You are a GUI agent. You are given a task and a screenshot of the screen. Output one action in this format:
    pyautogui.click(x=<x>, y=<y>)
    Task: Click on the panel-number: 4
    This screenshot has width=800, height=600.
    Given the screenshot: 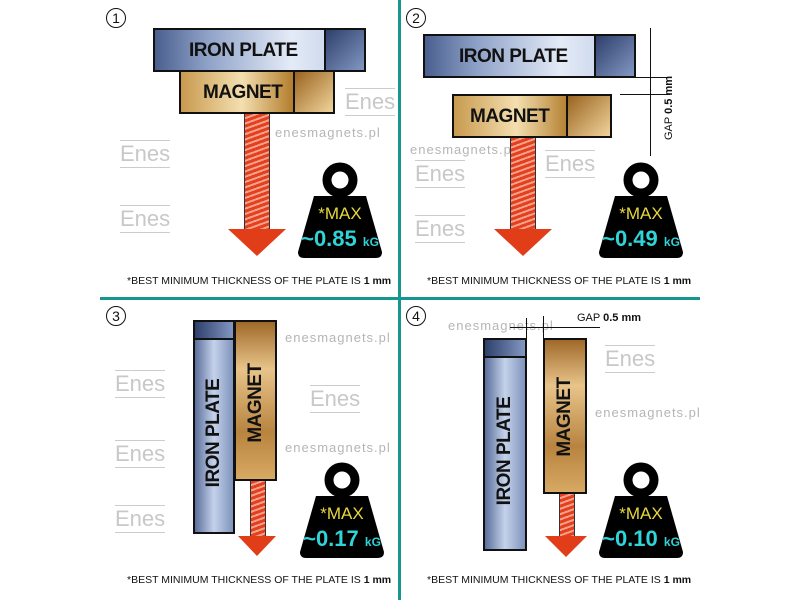 What is the action you would take?
    pyautogui.click(x=416, y=316)
    